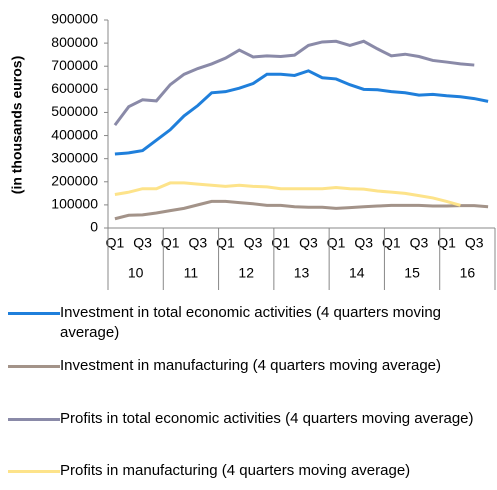  What do you see at coordinates (191, 273) in the screenshot?
I see `x-group-label: 11` at bounding box center [191, 273].